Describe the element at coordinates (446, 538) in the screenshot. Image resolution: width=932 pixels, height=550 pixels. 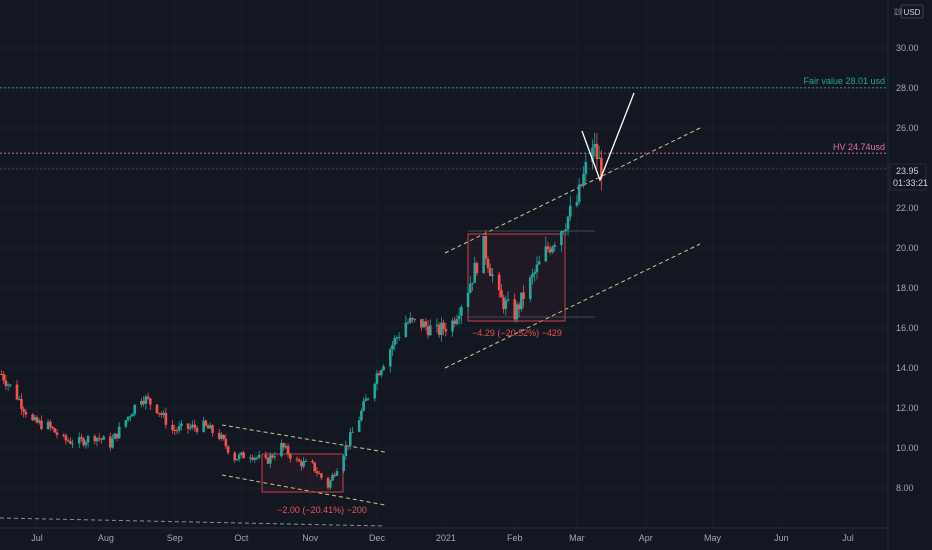
I see `x-tick-label: 2021` at that location.